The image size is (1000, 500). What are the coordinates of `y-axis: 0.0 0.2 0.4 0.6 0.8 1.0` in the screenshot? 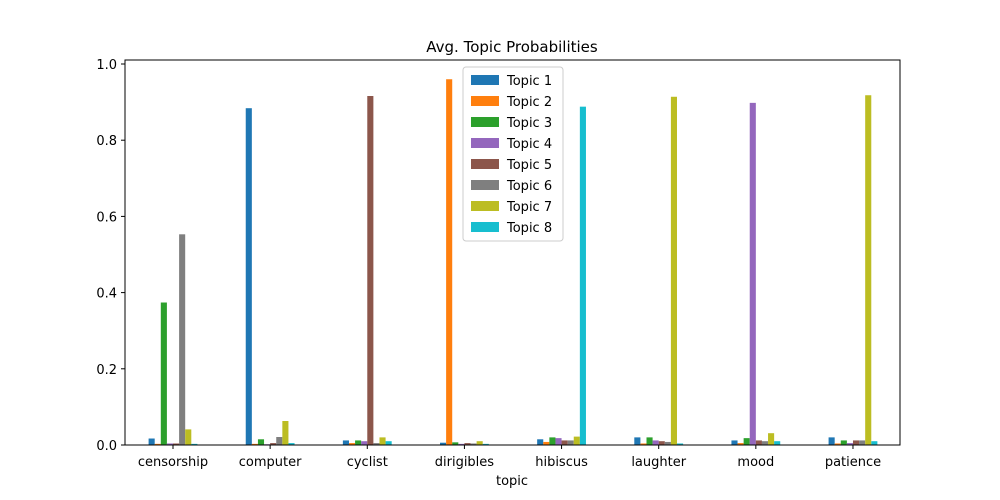 It's located at (110, 256).